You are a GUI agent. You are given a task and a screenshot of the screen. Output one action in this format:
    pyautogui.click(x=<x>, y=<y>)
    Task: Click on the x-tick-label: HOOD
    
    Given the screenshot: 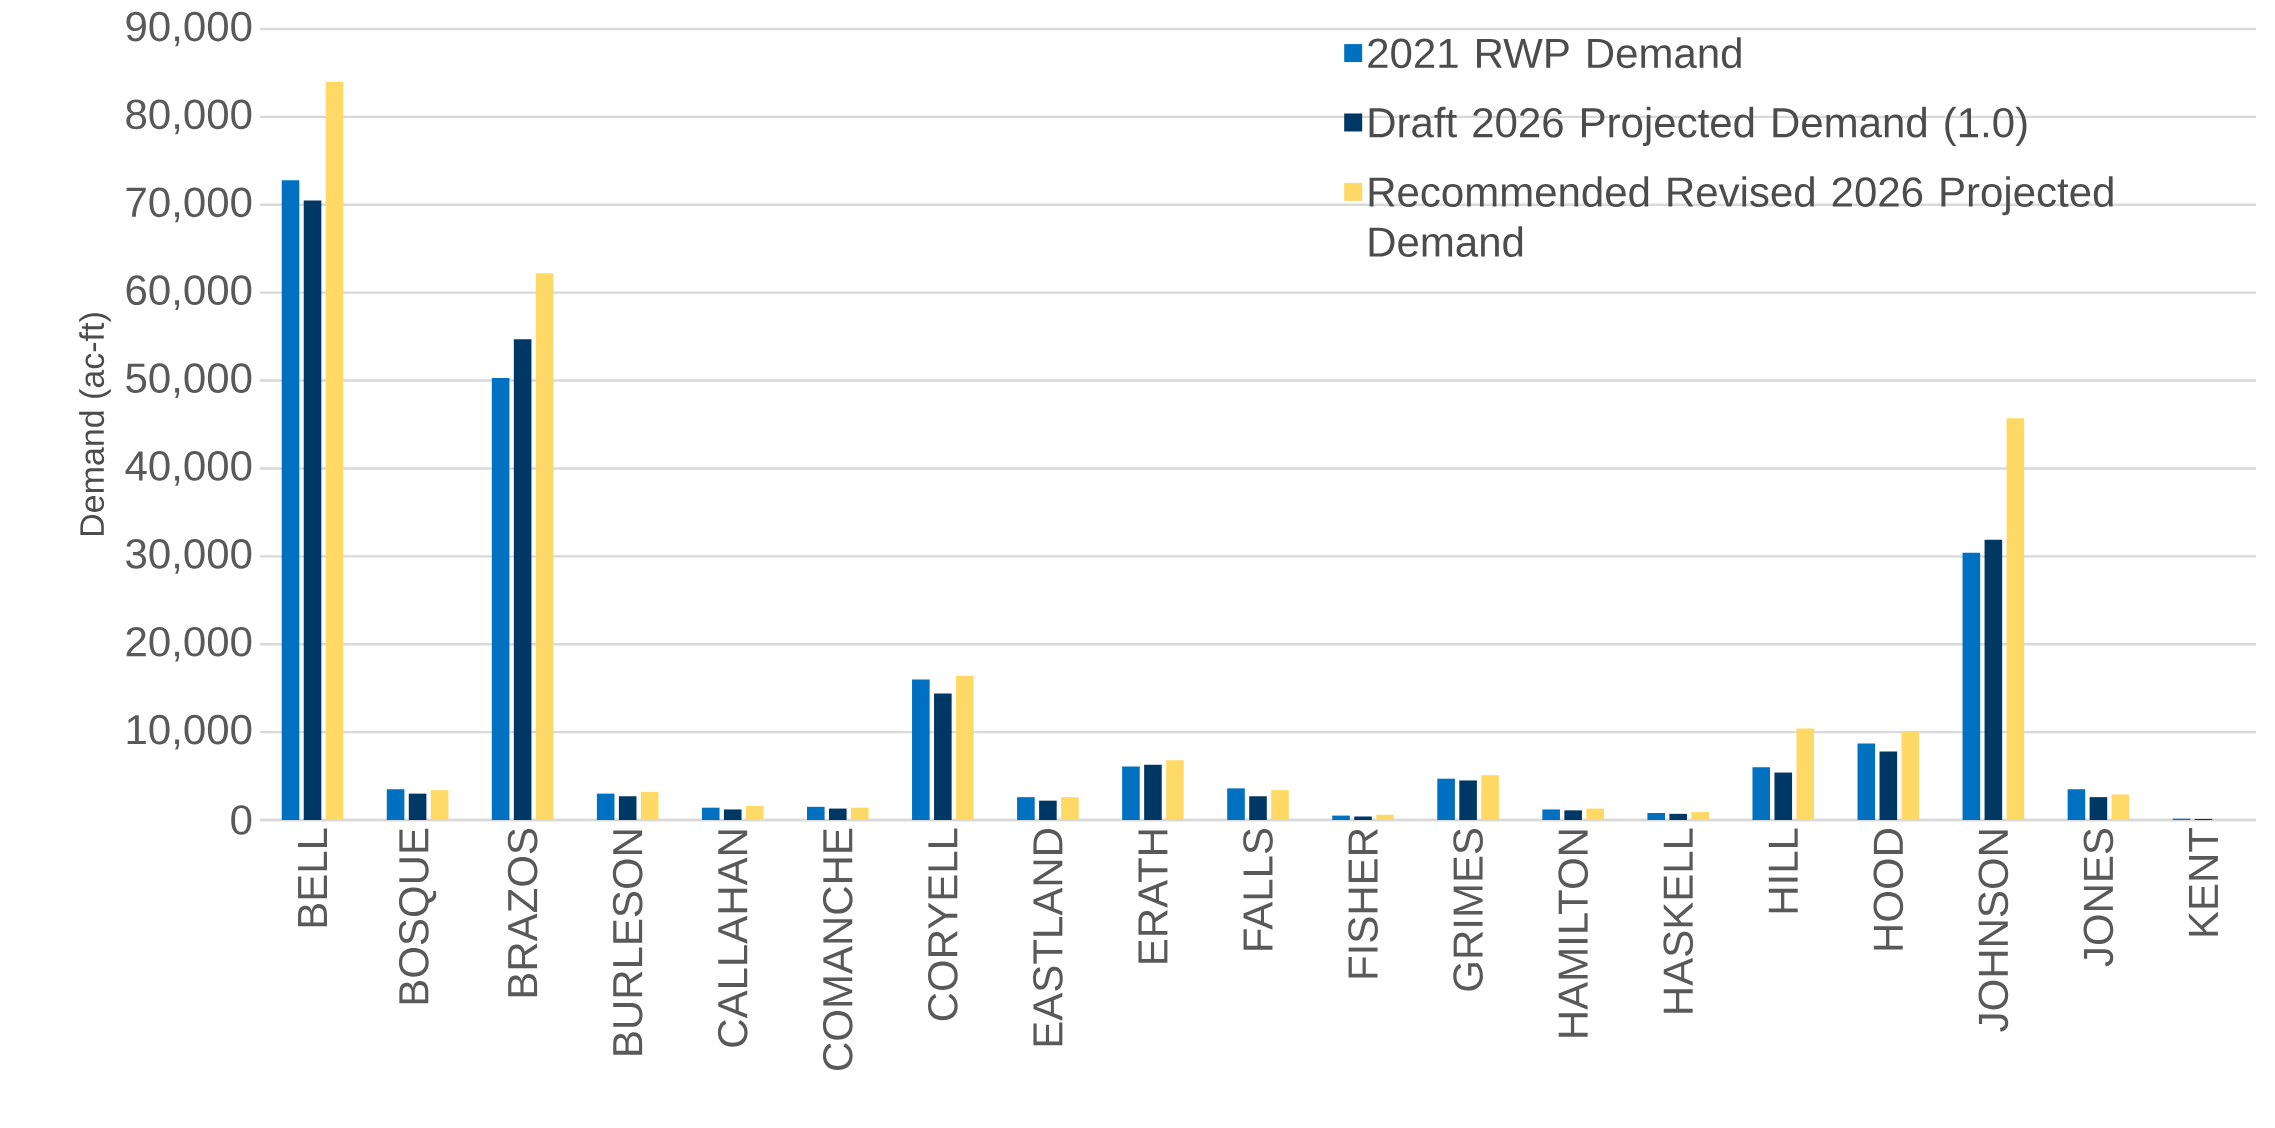 What is the action you would take?
    pyautogui.click(x=1888, y=889)
    